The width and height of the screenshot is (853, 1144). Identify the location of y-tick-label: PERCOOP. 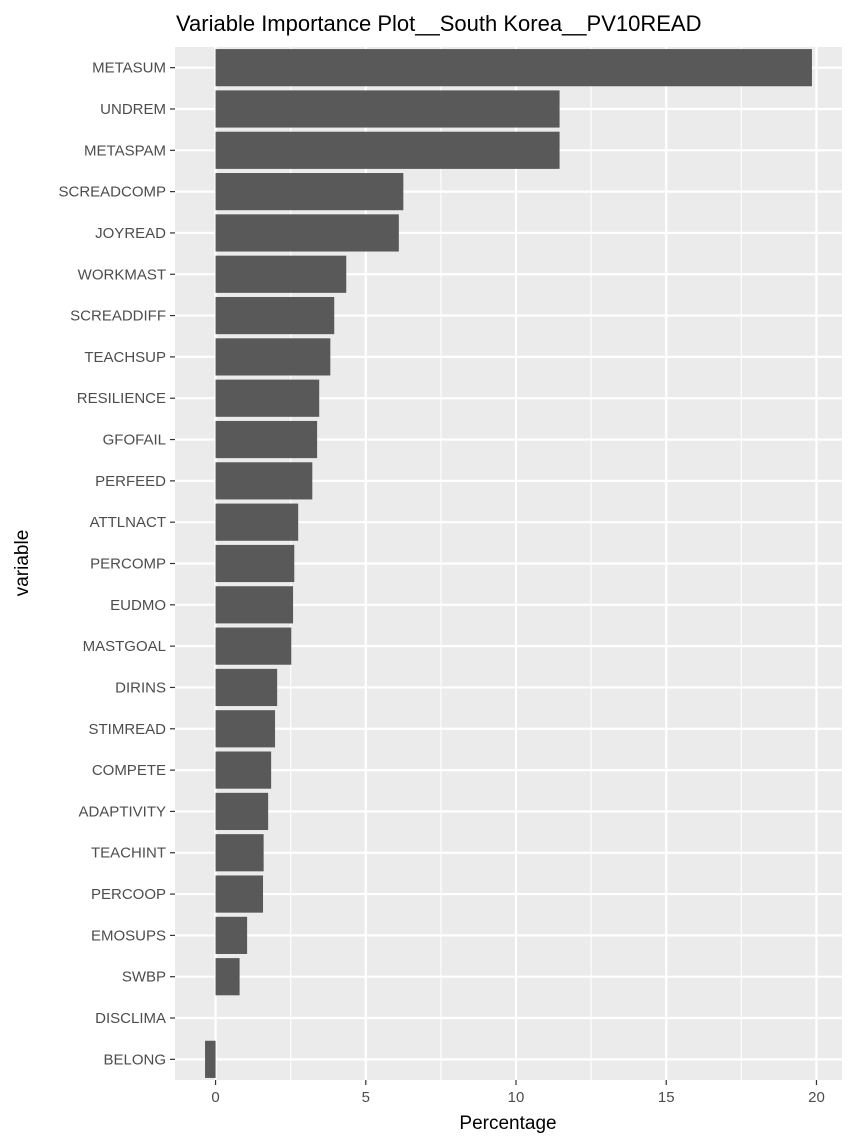
(128, 894).